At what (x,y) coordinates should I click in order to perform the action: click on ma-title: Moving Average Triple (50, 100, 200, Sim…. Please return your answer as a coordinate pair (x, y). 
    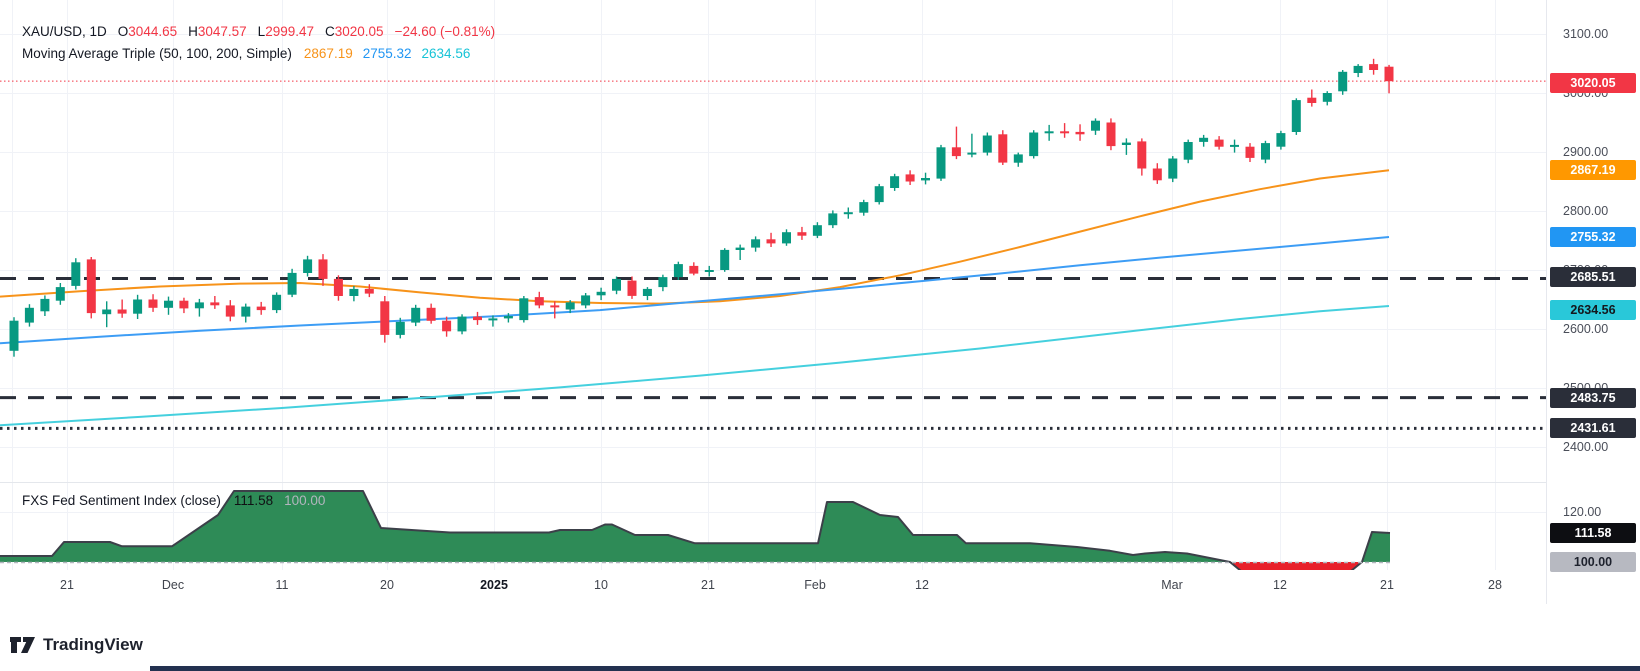
    Looking at the image, I should click on (157, 53).